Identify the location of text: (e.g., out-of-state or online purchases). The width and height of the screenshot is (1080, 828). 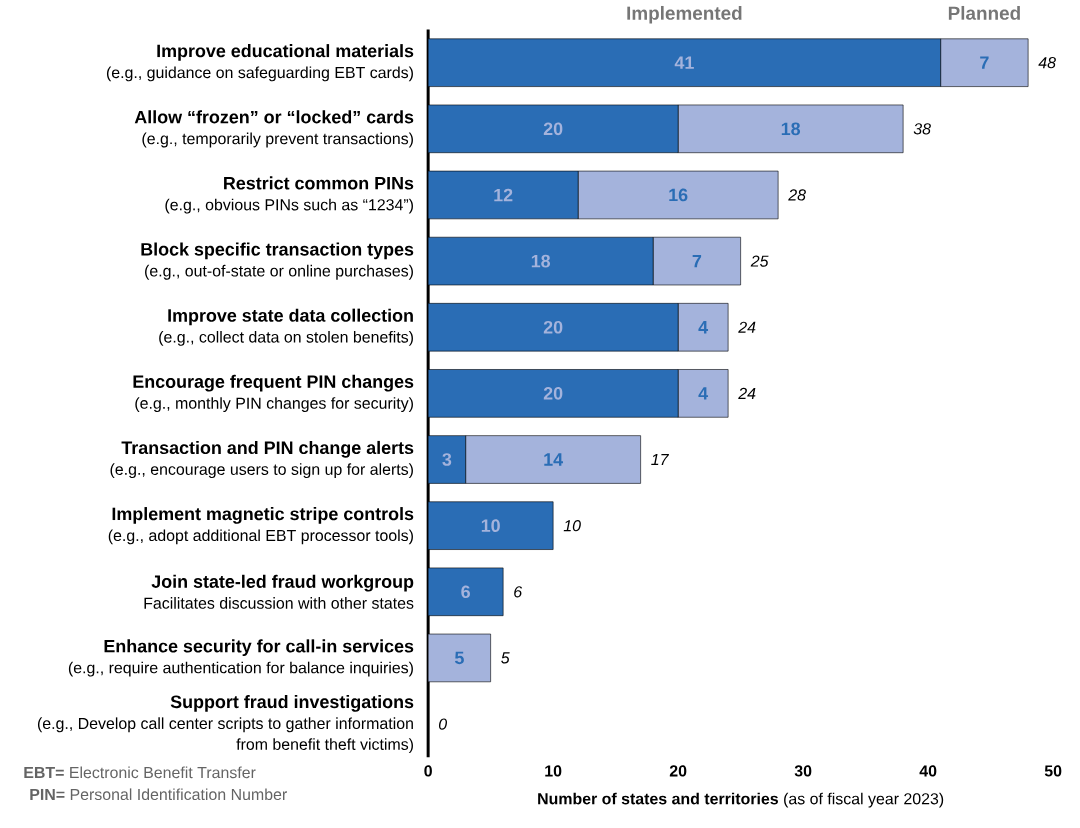
(279, 272).